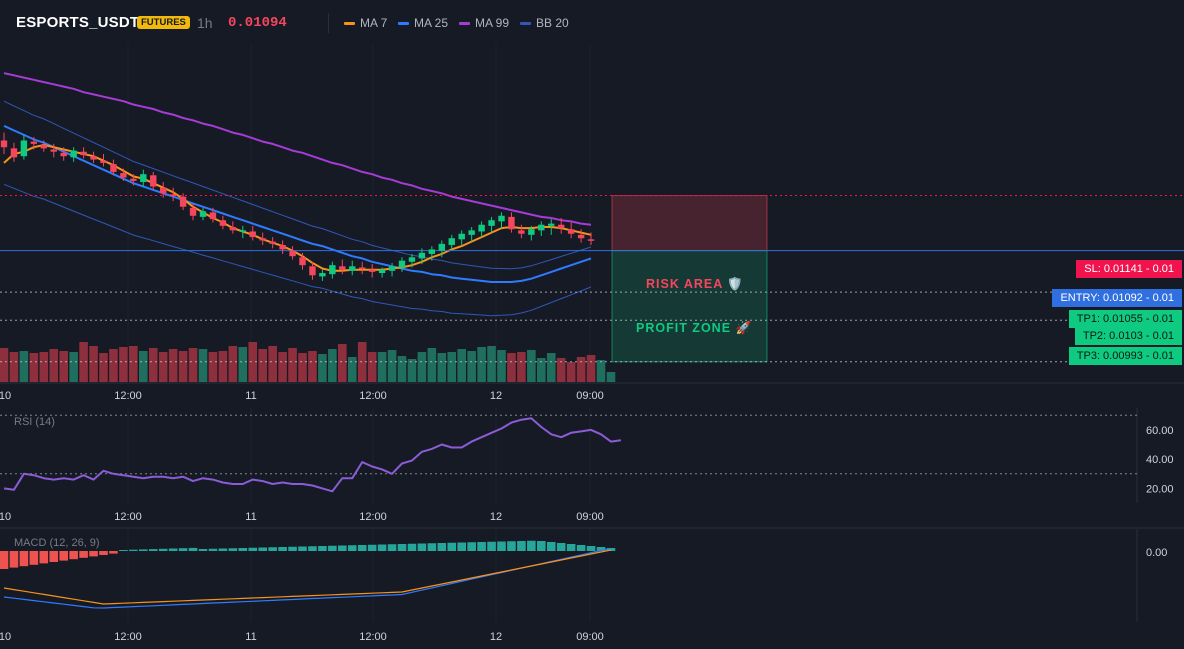 The image size is (1184, 649). What do you see at coordinates (1160, 460) in the screenshot?
I see `rsi-tick-label: 40.00` at bounding box center [1160, 460].